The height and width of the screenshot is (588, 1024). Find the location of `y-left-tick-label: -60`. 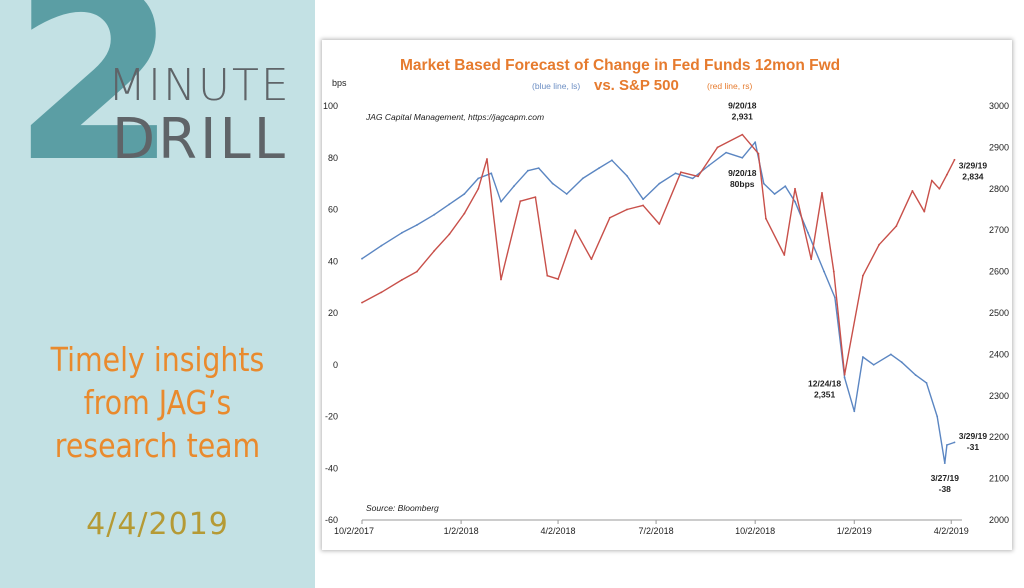

y-left-tick-label: -60 is located at coordinates (331, 520).